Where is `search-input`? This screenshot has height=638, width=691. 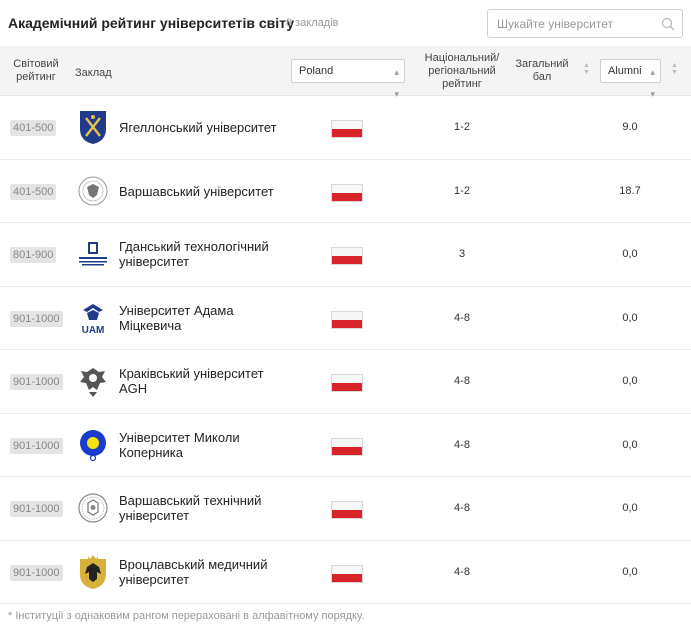
search-input is located at coordinates (570, 23).